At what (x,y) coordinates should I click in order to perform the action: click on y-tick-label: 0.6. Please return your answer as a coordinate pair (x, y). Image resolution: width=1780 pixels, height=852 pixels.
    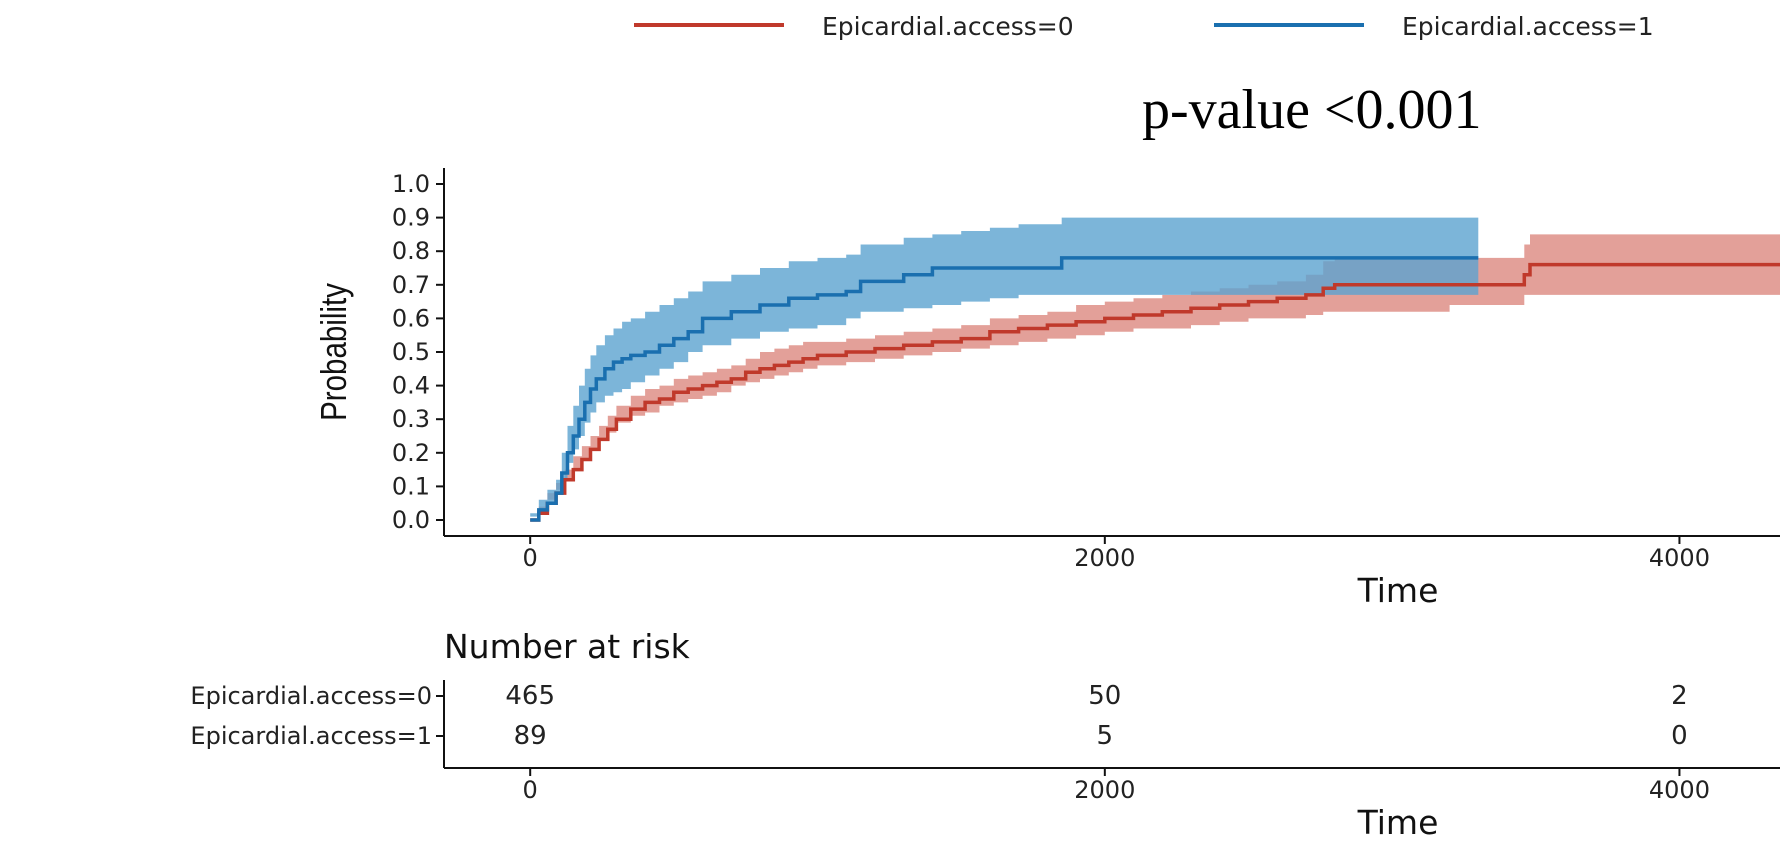
    Looking at the image, I should click on (411, 318).